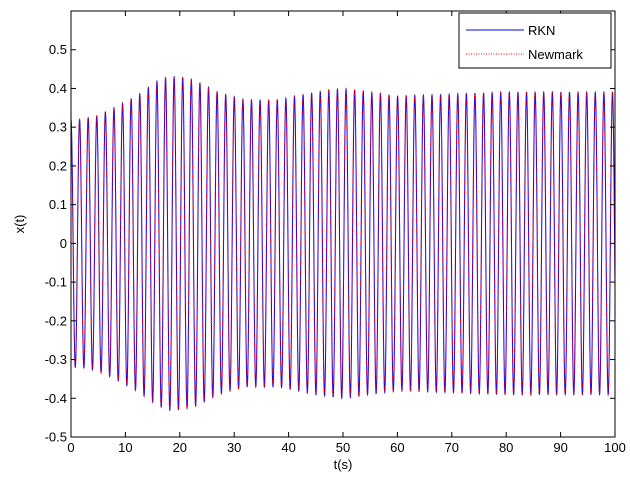 The image size is (630, 483). I want to click on y-tick-label: 0.4, so click(58, 88).